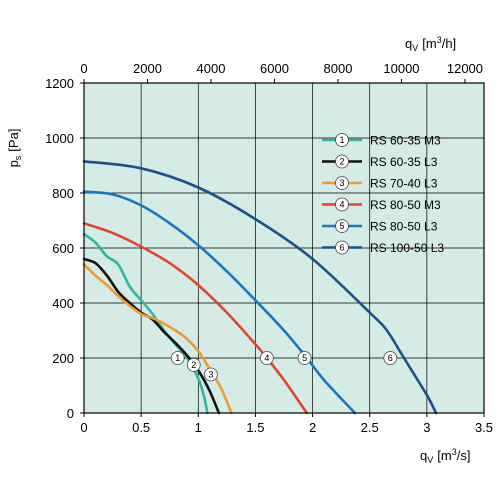 Image resolution: width=500 pixels, height=500 pixels. What do you see at coordinates (401, 68) in the screenshot?
I see `x-top-tick-label: 10000` at bounding box center [401, 68].